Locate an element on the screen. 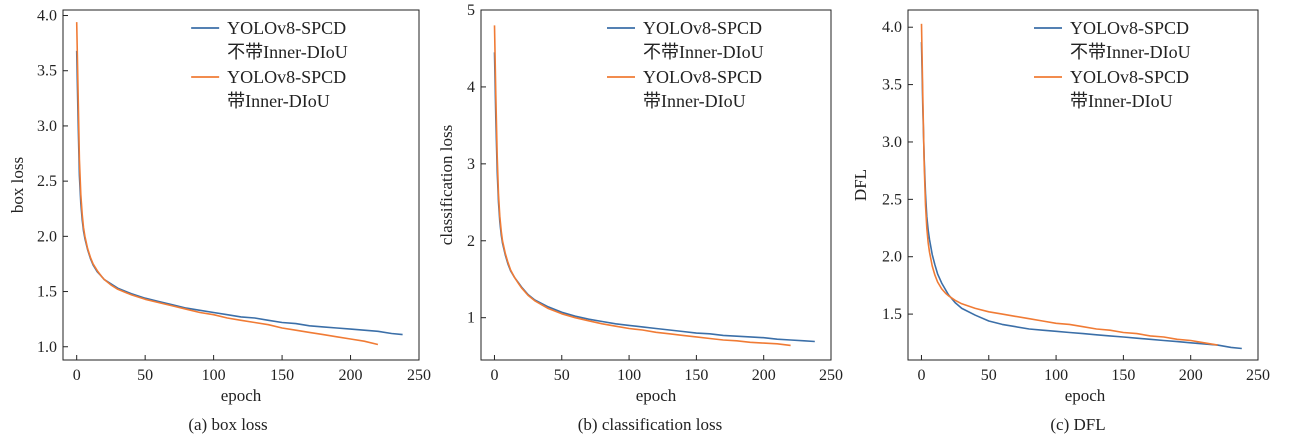  y-axis: 1.0 1.5 2.0 2.5 3.0 3.5 4.0 is located at coordinates (52, 182).